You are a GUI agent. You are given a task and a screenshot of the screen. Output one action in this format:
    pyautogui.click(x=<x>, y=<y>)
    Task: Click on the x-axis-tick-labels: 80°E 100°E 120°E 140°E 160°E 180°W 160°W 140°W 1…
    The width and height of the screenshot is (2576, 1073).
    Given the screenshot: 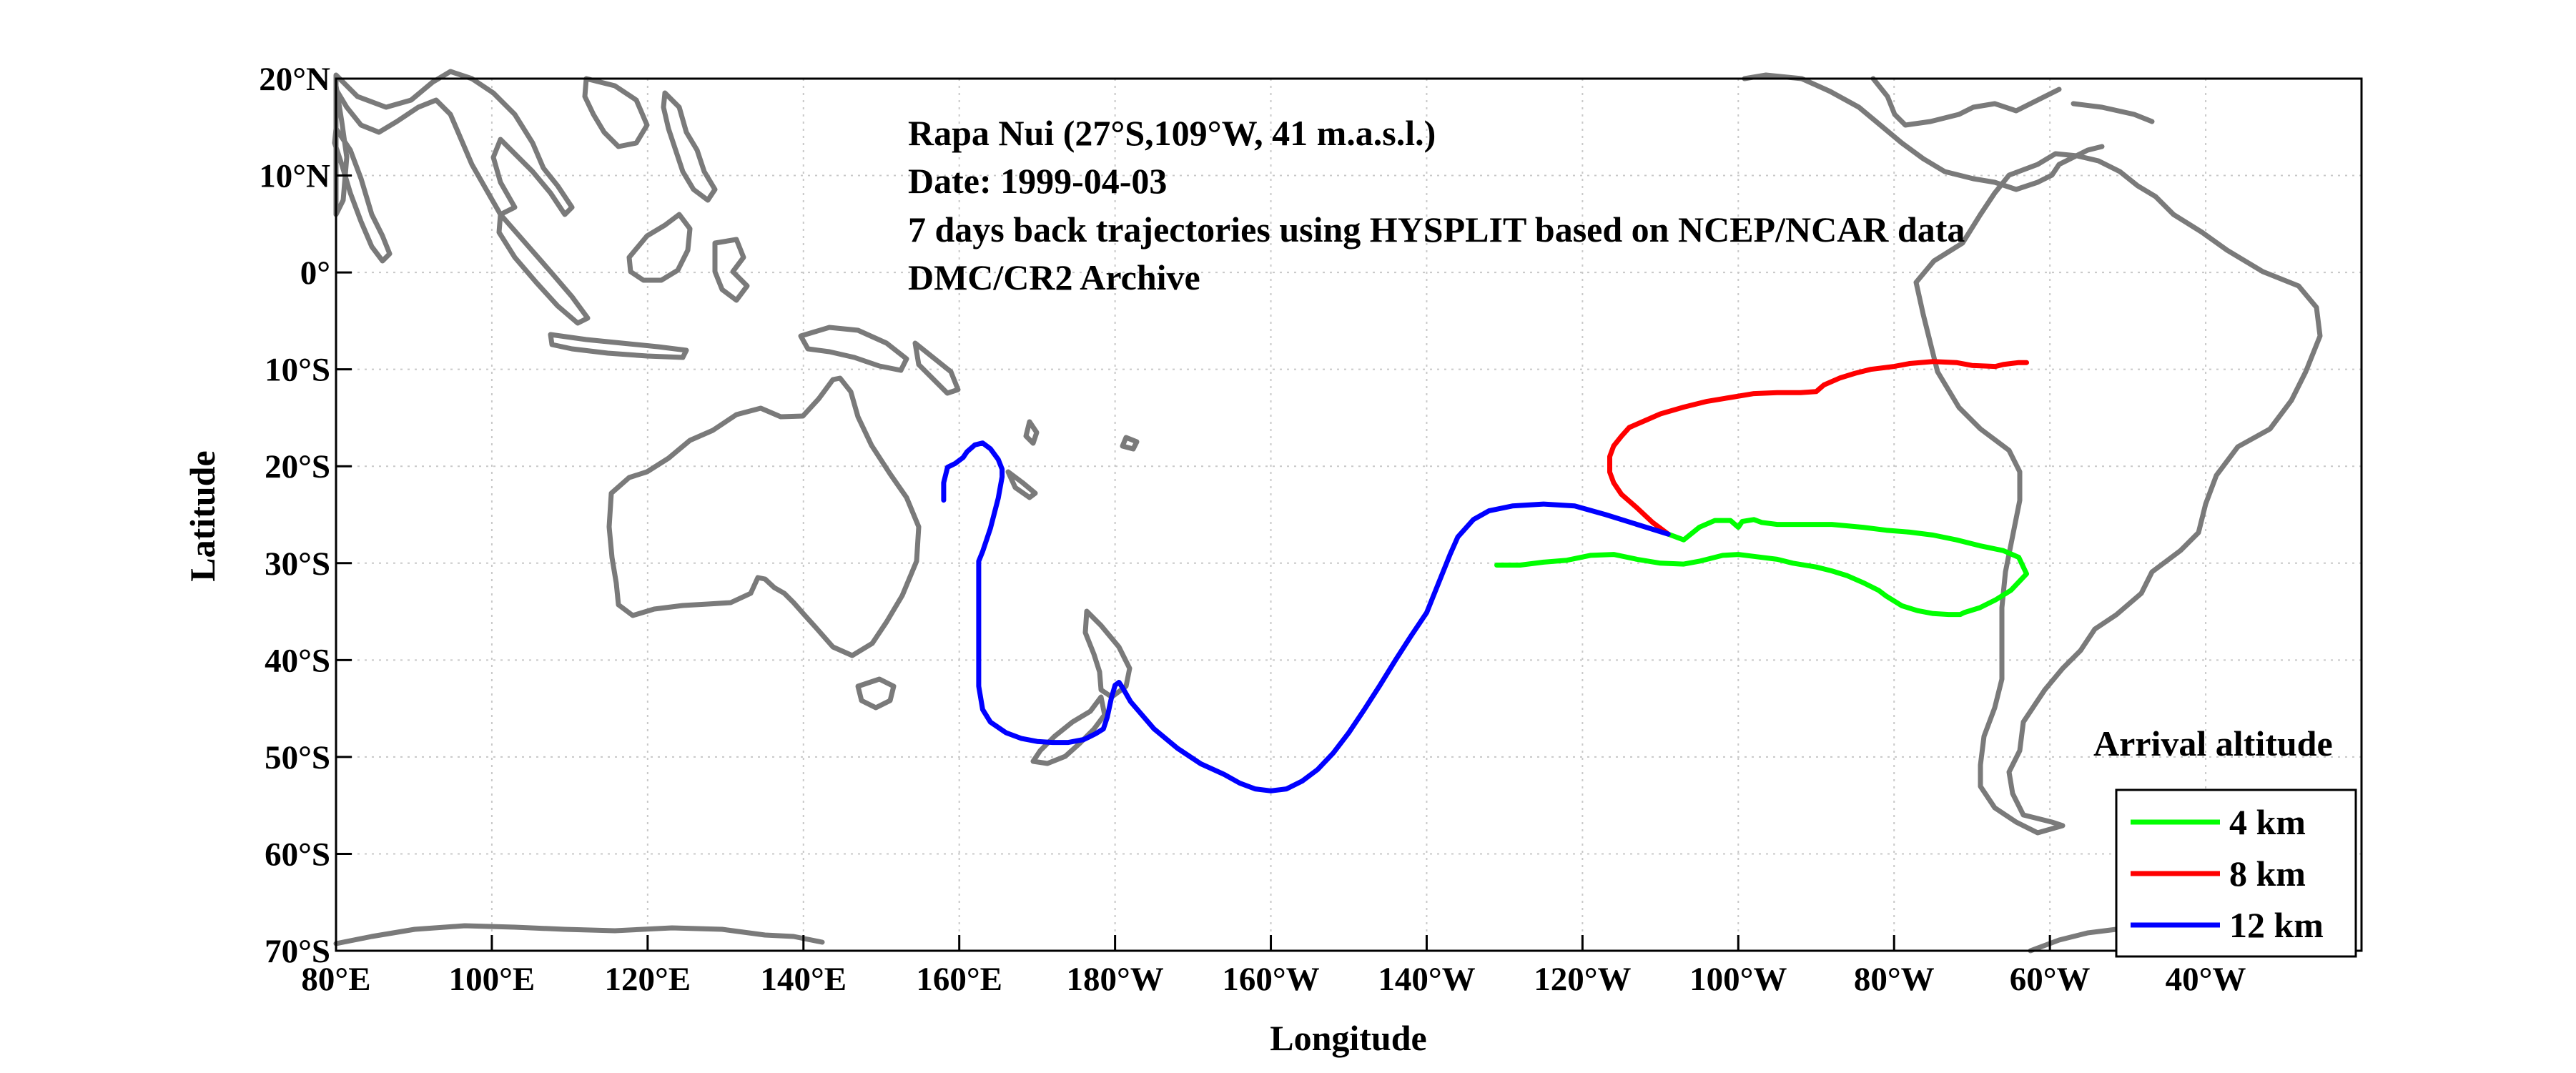 What is the action you would take?
    pyautogui.click(x=1273, y=966)
    